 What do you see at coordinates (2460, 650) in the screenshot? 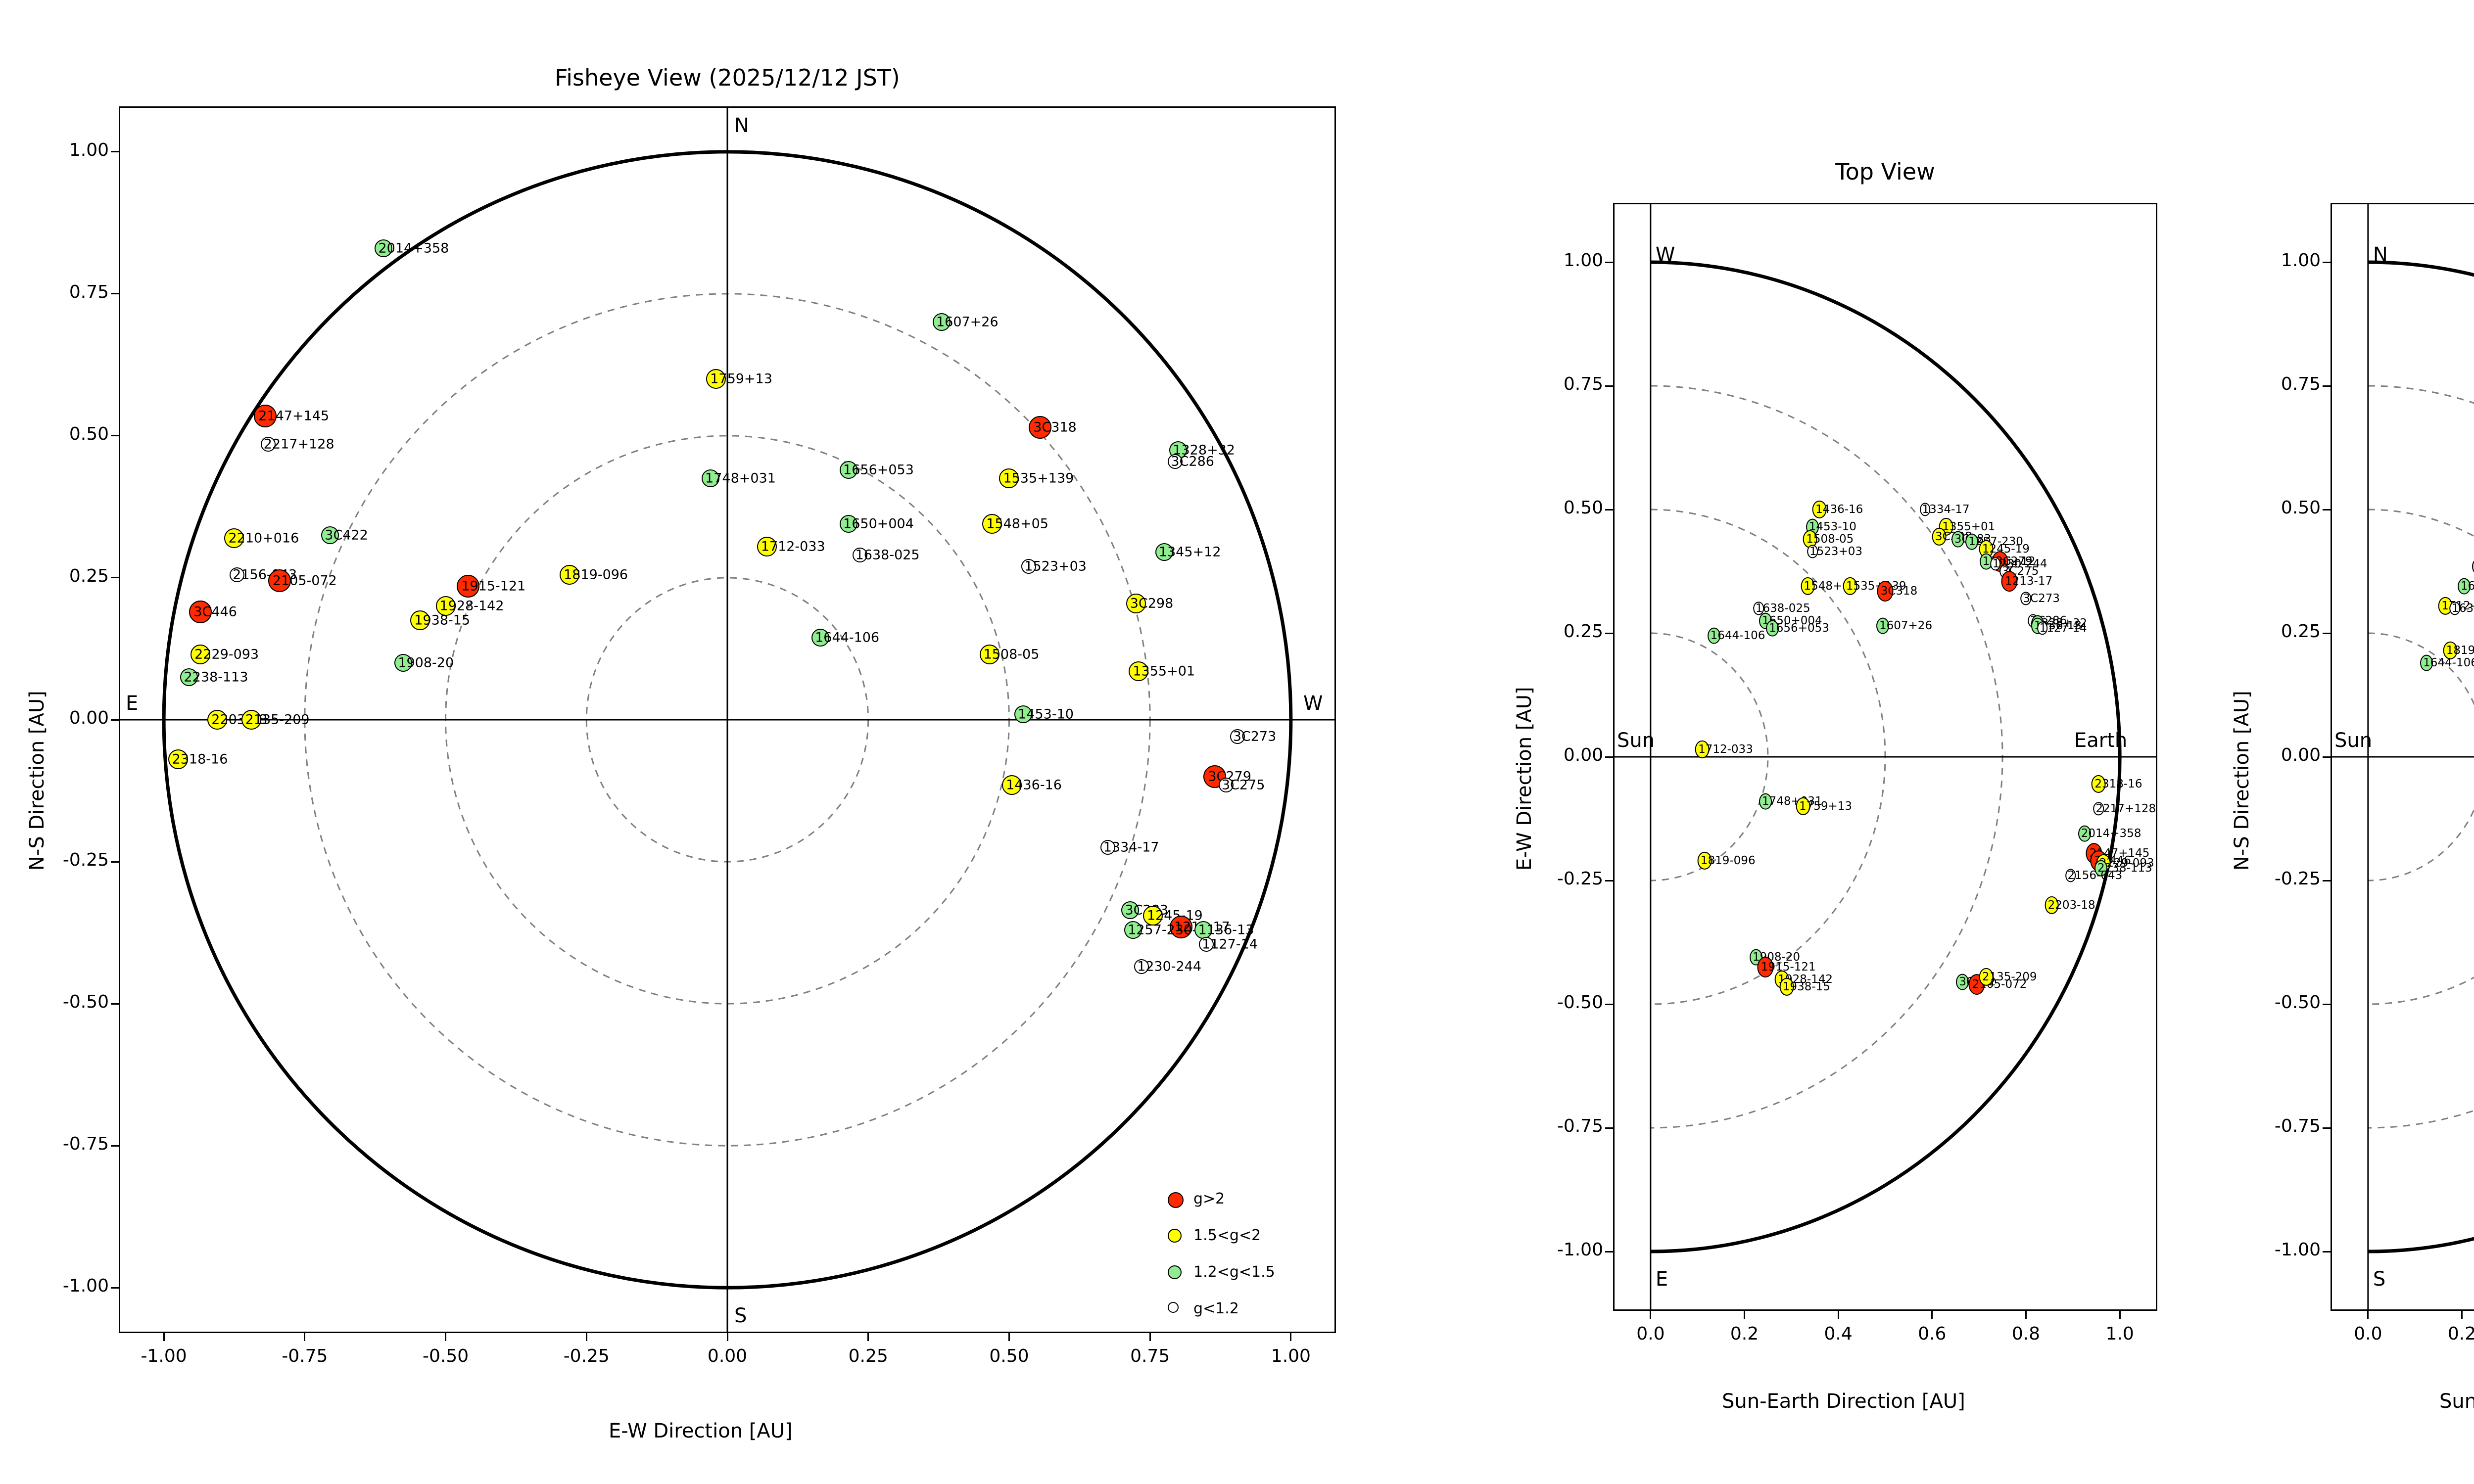
I see `side-view-source-label: 1819-096` at bounding box center [2460, 650].